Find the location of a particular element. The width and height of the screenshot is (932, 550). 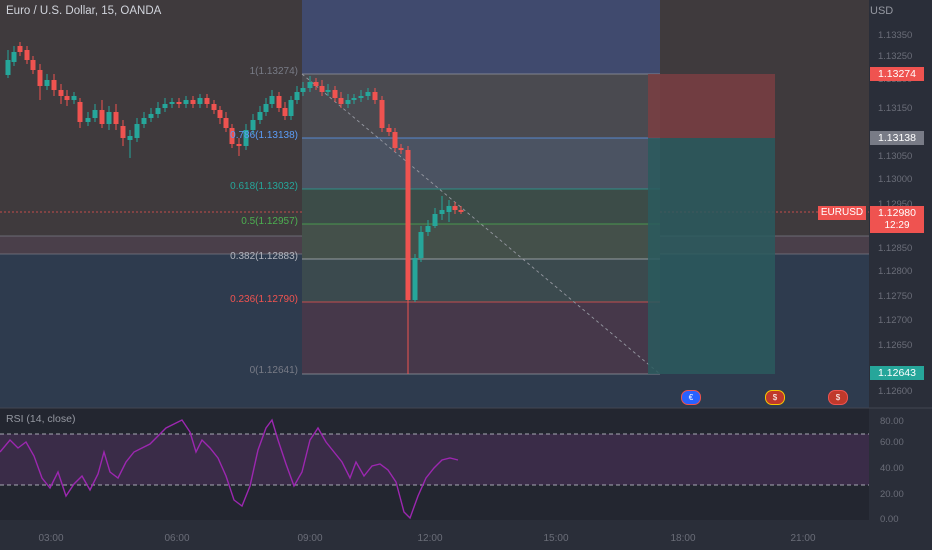

fib-level-label: 0.786(1.13138) is located at coordinates (264, 135).